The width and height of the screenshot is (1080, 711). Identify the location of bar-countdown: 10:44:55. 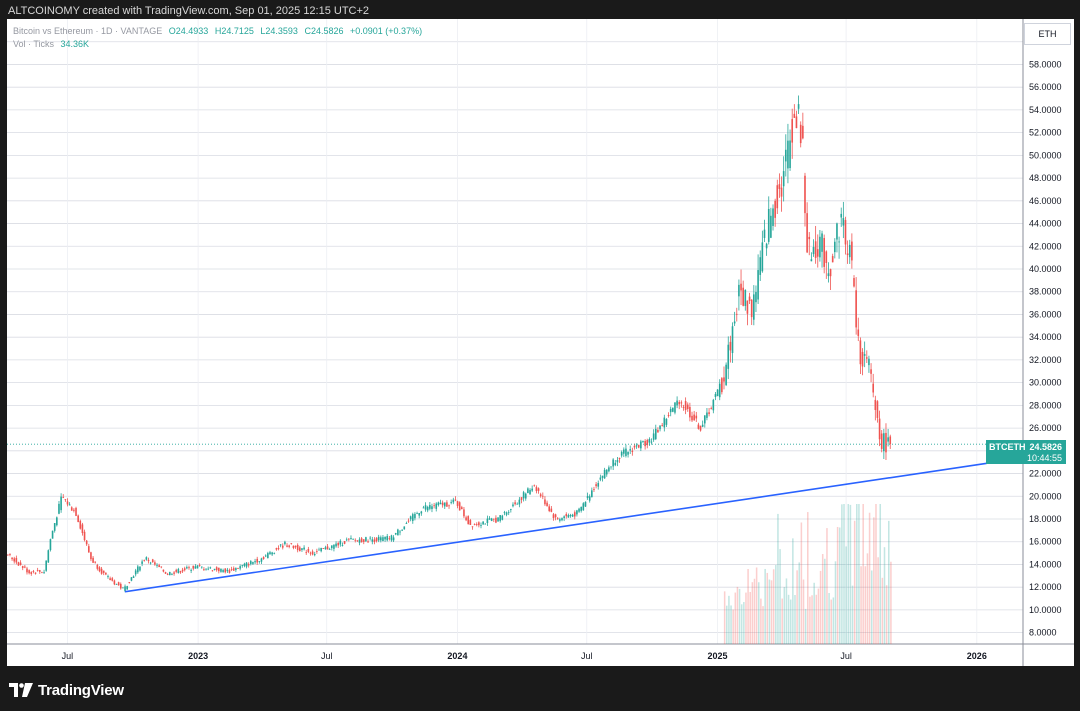
(1044, 458).